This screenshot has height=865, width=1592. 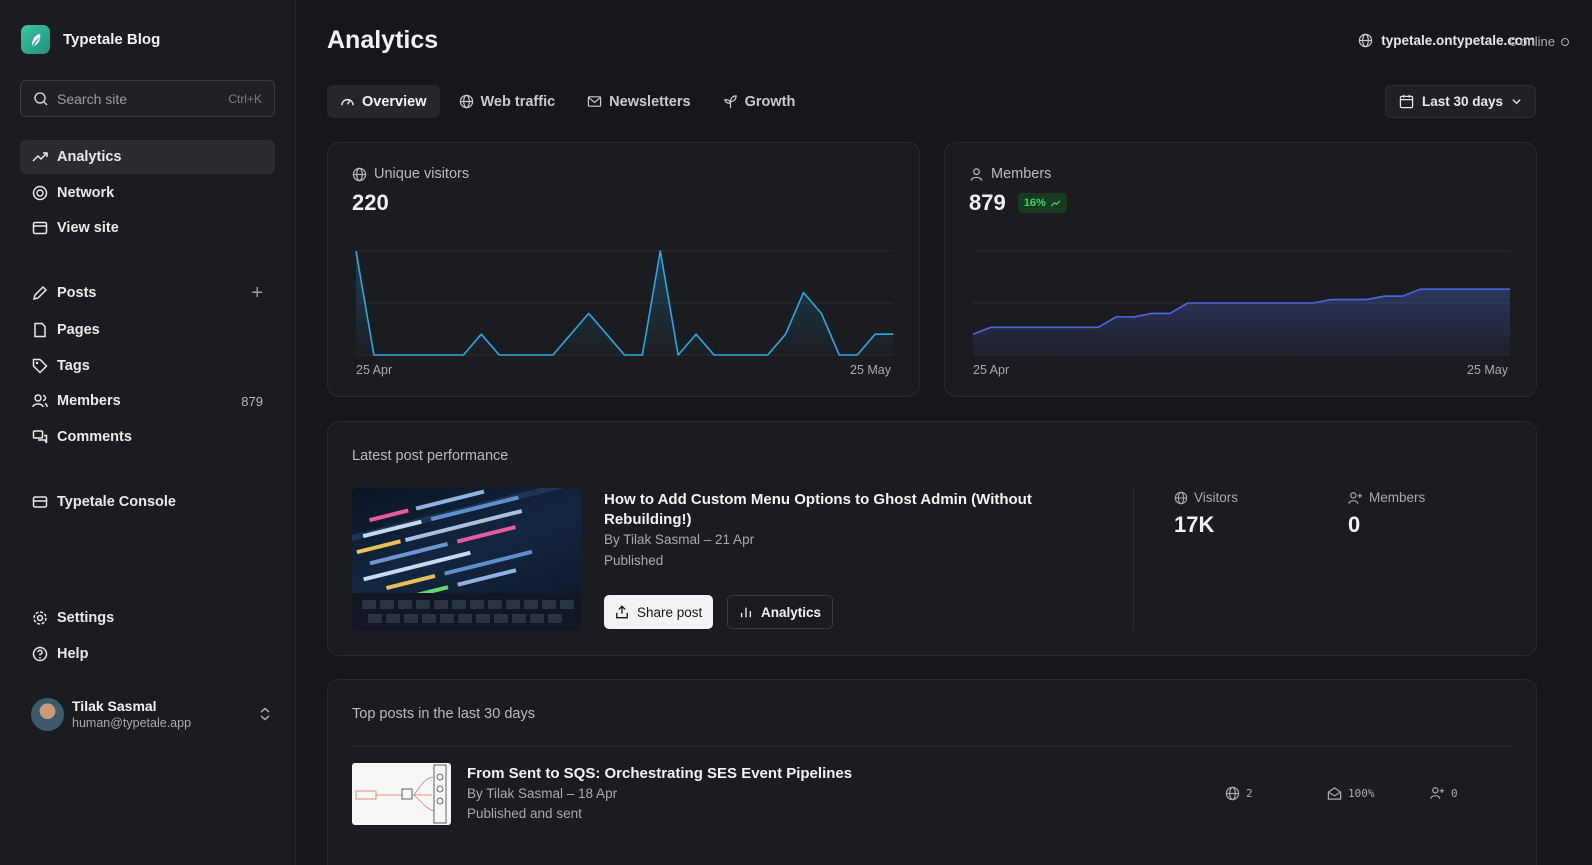 I want to click on stat-label-text: Members, so click(x=1397, y=497).